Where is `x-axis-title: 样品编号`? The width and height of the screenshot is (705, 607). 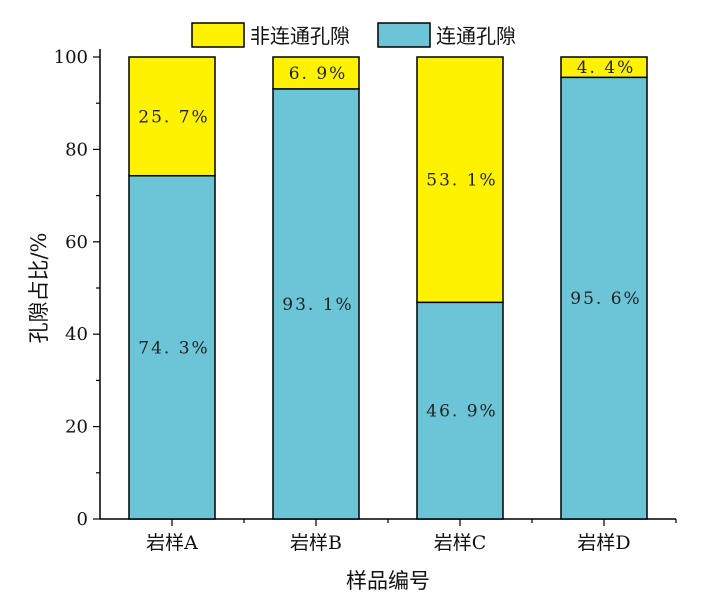 x-axis-title: 样品编号 is located at coordinates (388, 581).